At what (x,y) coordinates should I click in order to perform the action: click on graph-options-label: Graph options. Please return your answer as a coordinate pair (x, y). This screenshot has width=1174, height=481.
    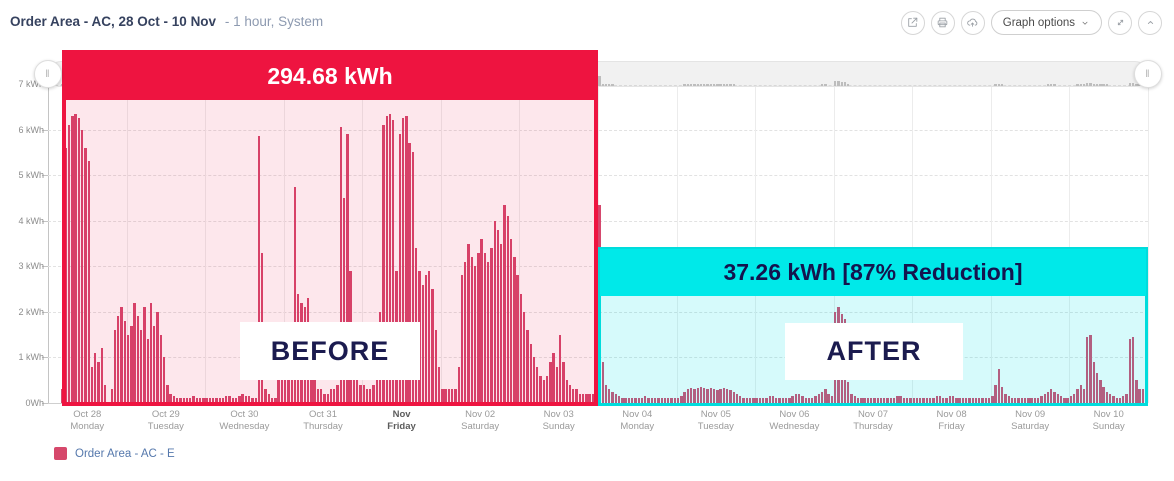
    Looking at the image, I should click on (1038, 22).